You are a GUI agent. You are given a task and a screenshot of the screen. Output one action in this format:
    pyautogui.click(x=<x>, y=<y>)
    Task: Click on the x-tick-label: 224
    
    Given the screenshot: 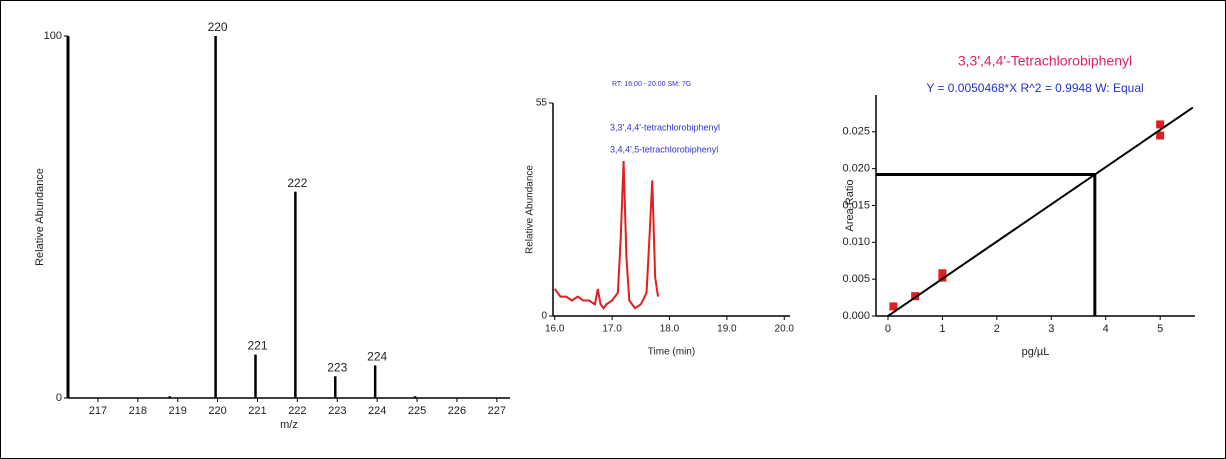 What is the action you would take?
    pyautogui.click(x=377, y=411)
    